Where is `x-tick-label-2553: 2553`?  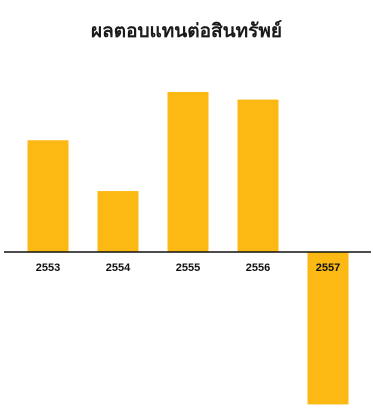
x-tick-label-2553: 2553 is located at coordinates (48, 268).